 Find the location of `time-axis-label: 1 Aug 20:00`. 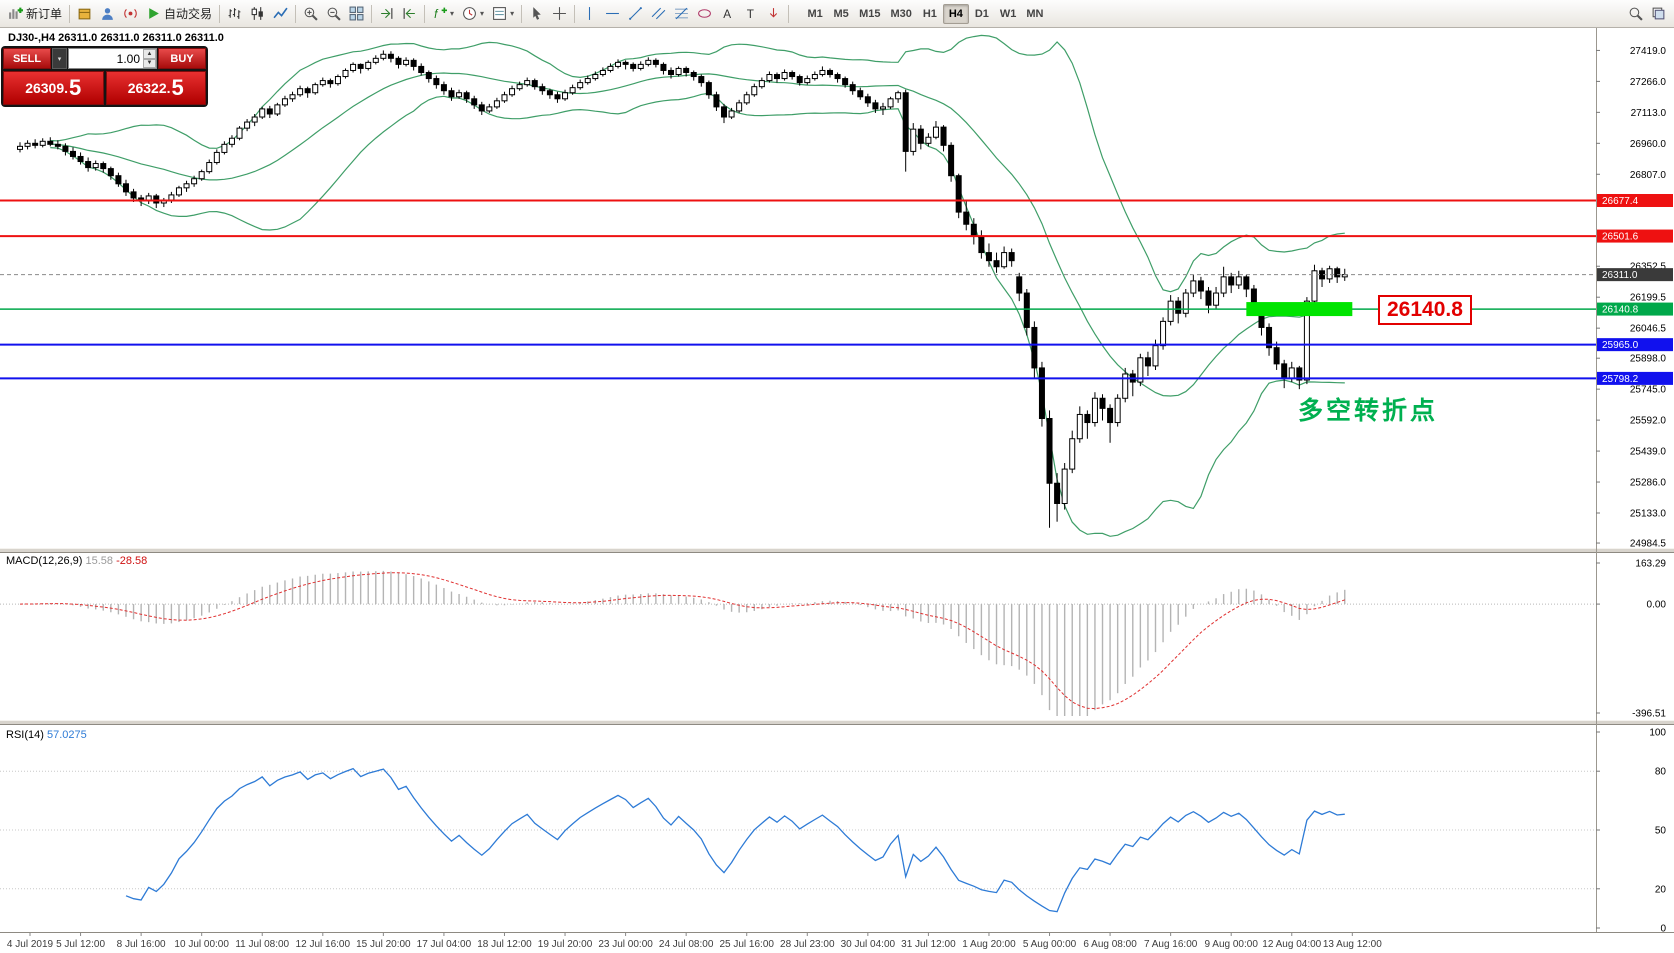

time-axis-label: 1 Aug 20:00 is located at coordinates (989, 944).